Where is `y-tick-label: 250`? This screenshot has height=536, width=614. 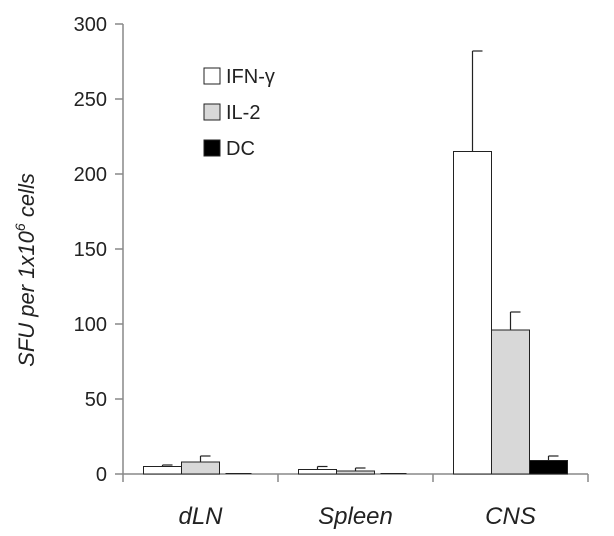
y-tick-label: 250 is located at coordinates (90, 100).